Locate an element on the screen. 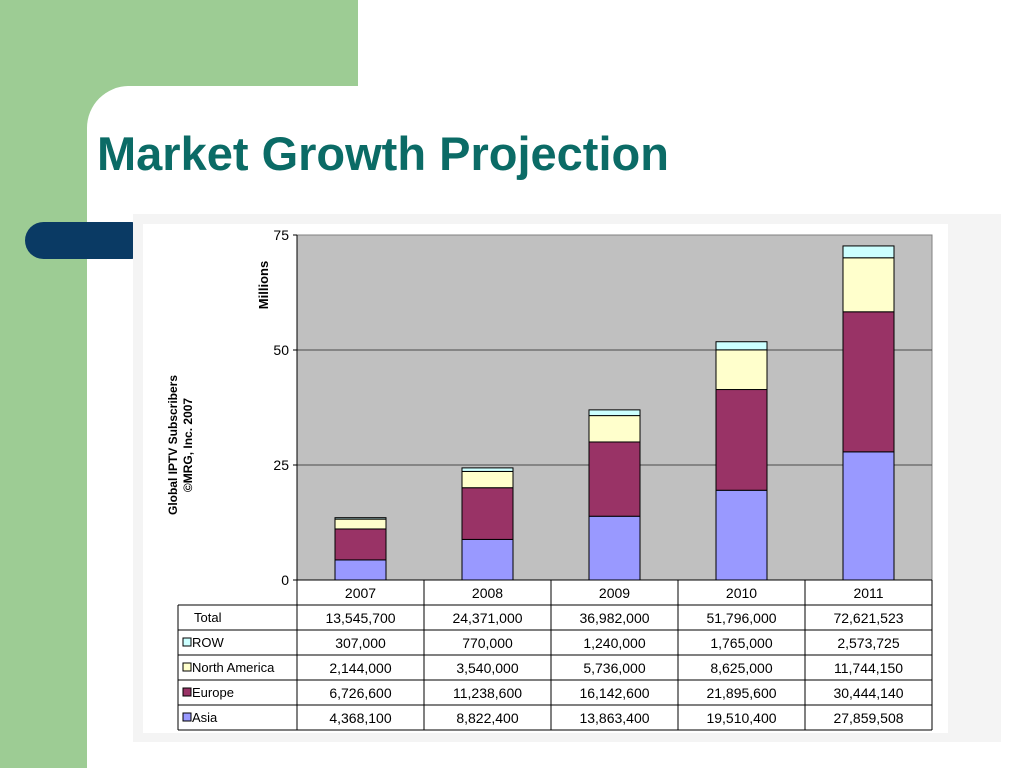  table-body-bg is located at coordinates (555, 667).